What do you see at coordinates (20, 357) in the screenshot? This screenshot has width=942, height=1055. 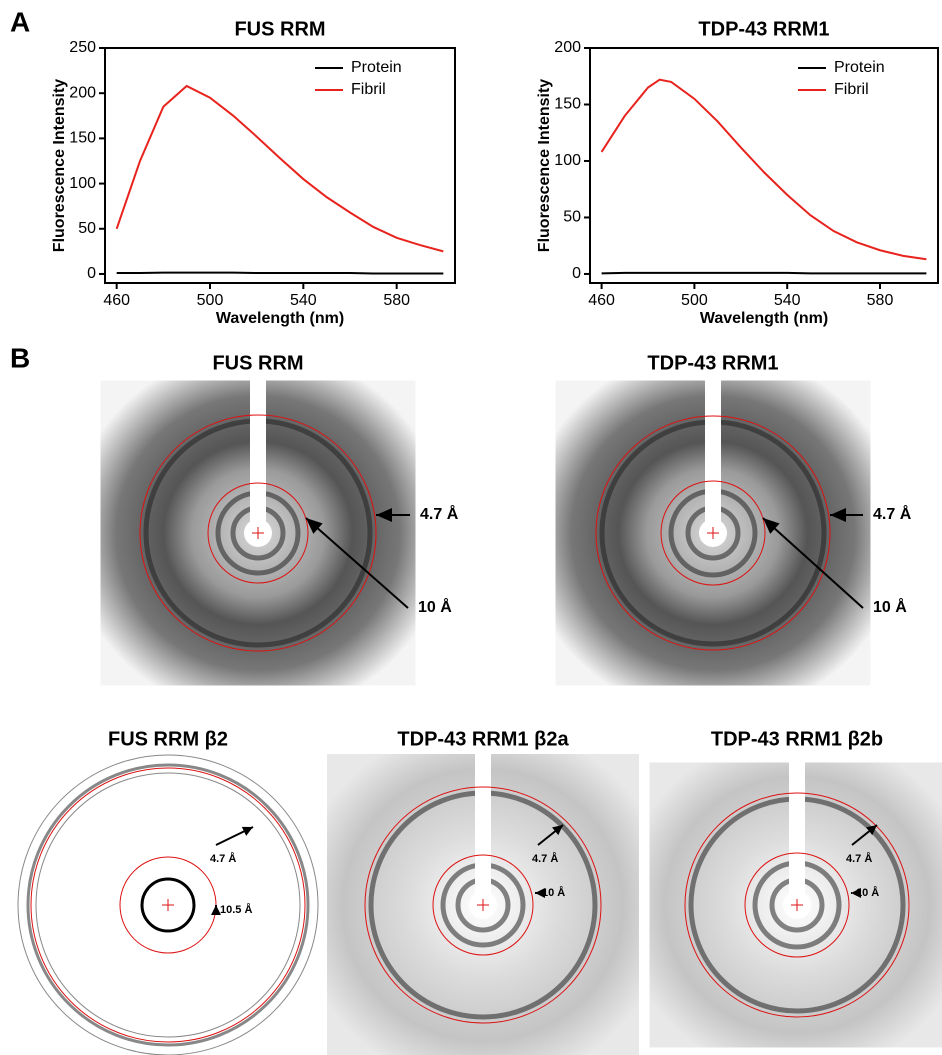 I see `panel-label: B` at bounding box center [20, 357].